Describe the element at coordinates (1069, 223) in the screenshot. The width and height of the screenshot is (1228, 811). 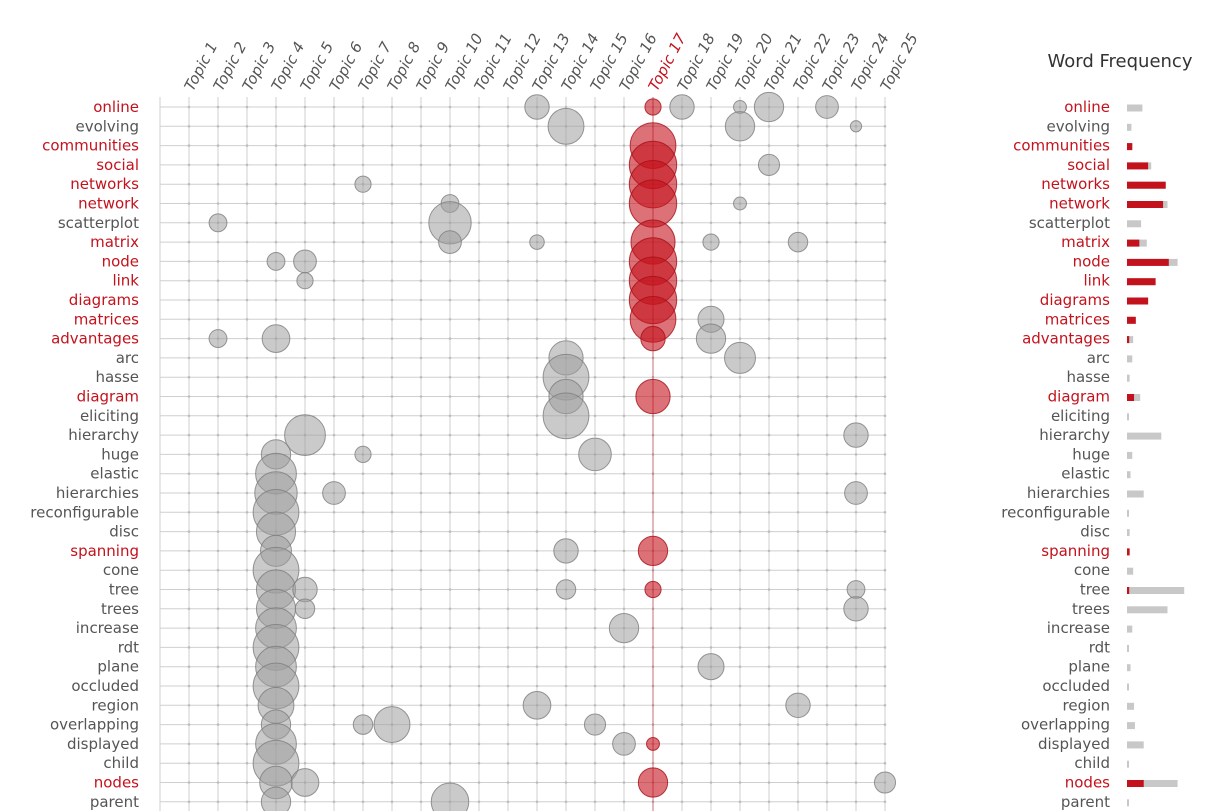
I see `freq-row-label: scatterplot` at that location.